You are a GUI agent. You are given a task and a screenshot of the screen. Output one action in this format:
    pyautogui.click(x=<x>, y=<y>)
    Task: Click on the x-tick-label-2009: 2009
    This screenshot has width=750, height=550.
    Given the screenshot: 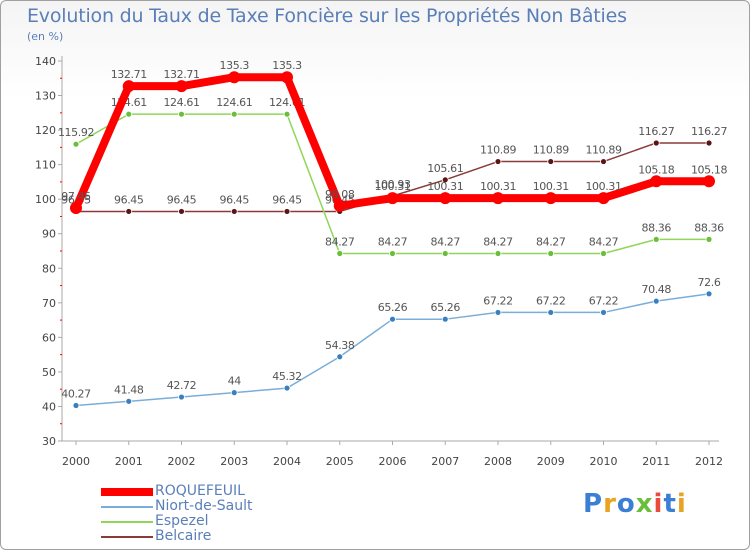 What is the action you would take?
    pyautogui.click(x=551, y=461)
    